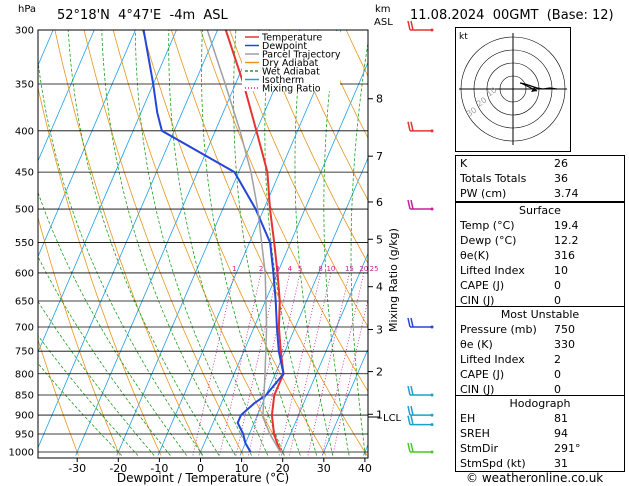 The height and width of the screenshot is (486, 629). Describe the element at coordinates (324, 468) in the screenshot. I see `temperature-tick-label: 30` at that location.